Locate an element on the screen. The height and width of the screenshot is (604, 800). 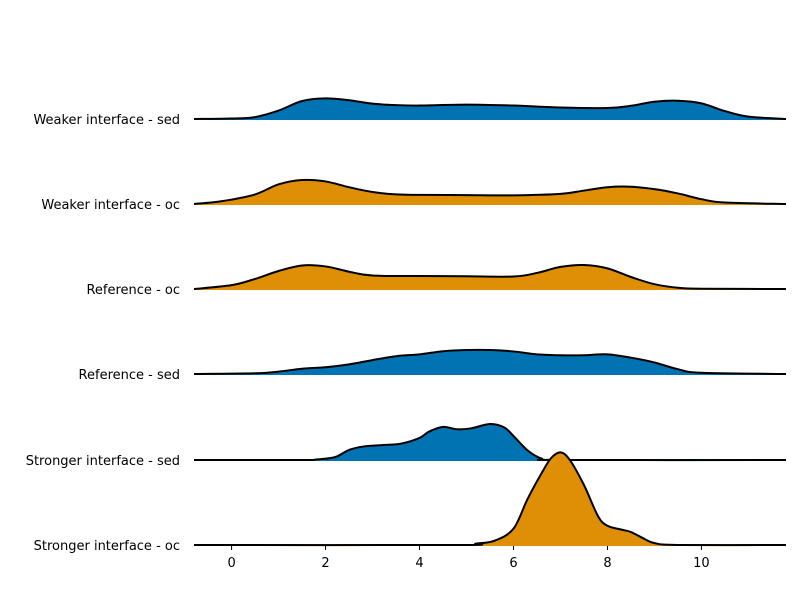
ridge-reference-sed is located at coordinates (490, 361).